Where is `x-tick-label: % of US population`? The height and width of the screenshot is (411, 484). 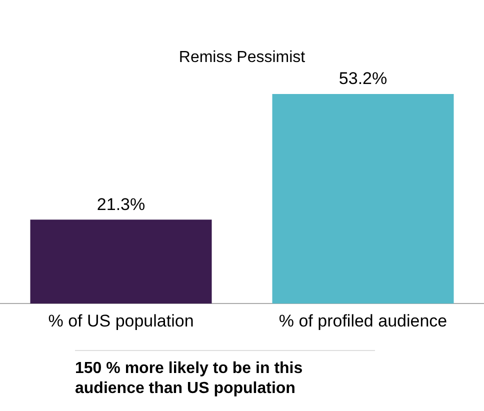
x-tick-label: % of US population is located at coordinates (121, 320).